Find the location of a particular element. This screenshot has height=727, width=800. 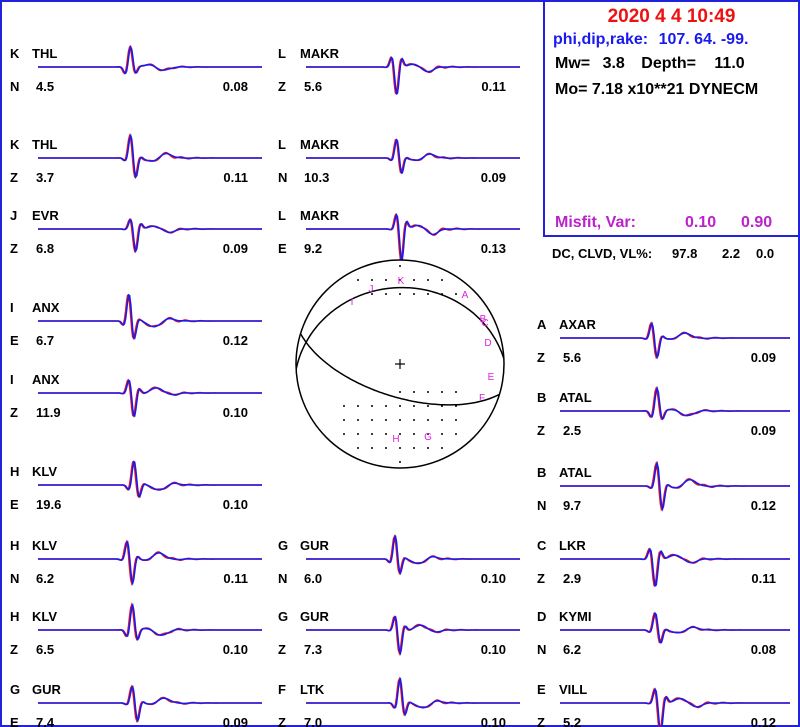

trace-distance: 19.6 is located at coordinates (48, 504).